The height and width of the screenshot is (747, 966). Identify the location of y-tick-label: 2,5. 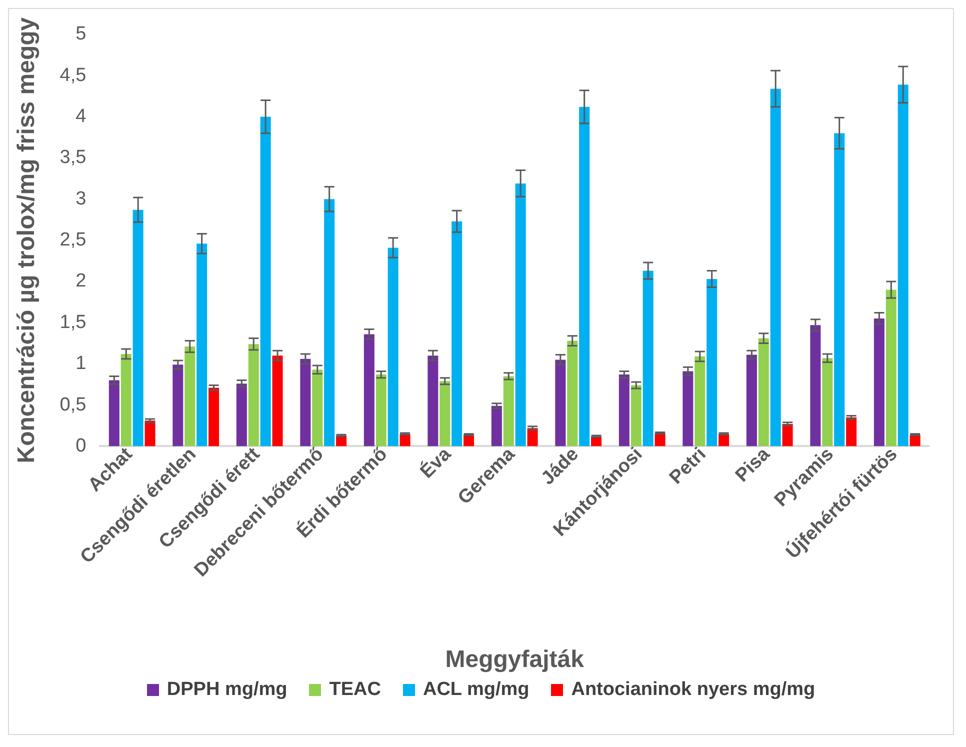
(73, 240).